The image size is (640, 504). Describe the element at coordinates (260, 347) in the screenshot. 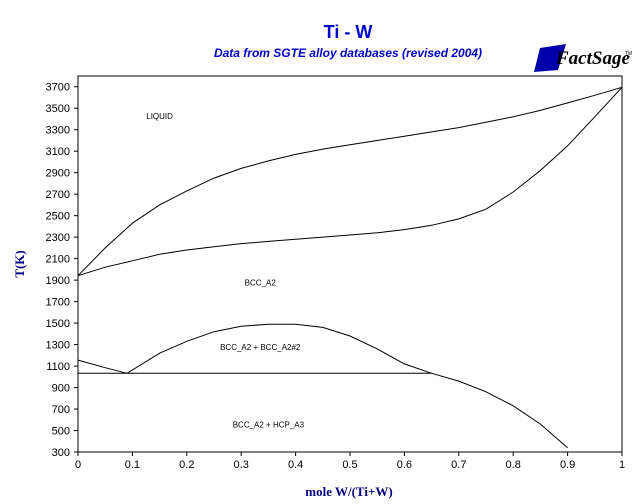

I see `phase-region-label: BCC_A2 + BCC_A2#2` at that location.